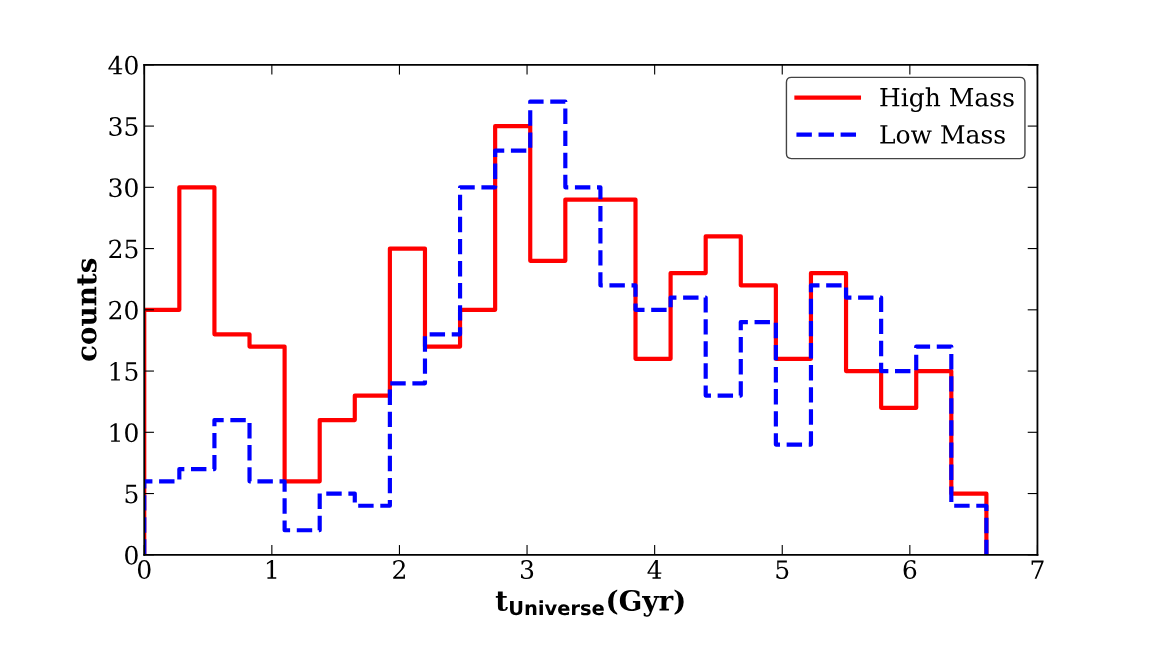  What do you see at coordinates (87, 309) in the screenshot?
I see `y-axis-title: counts` at bounding box center [87, 309].